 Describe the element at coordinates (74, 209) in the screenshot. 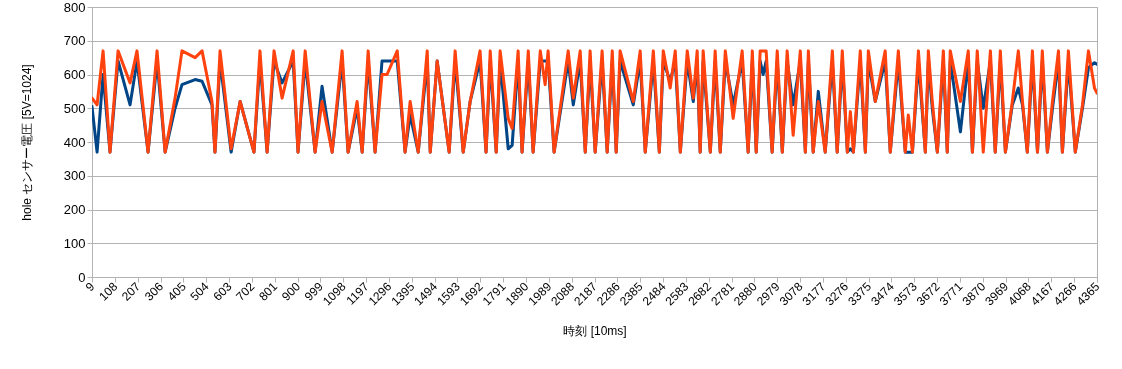

I see `y-tick-label: 200` at that location.